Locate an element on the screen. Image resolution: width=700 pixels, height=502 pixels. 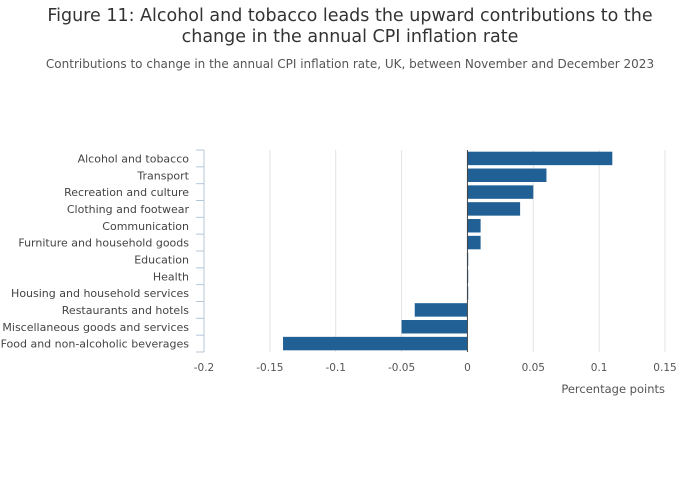
x-tick-label: 0.15 is located at coordinates (664, 368).